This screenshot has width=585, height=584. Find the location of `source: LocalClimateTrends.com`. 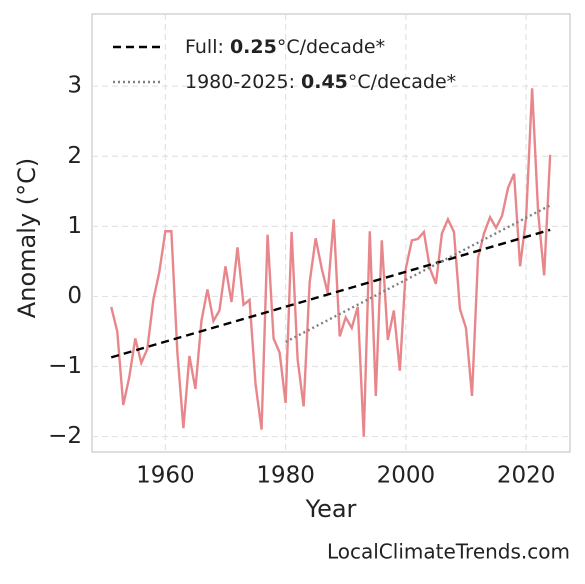

source: LocalClimateTrends.com is located at coordinates (448, 552).